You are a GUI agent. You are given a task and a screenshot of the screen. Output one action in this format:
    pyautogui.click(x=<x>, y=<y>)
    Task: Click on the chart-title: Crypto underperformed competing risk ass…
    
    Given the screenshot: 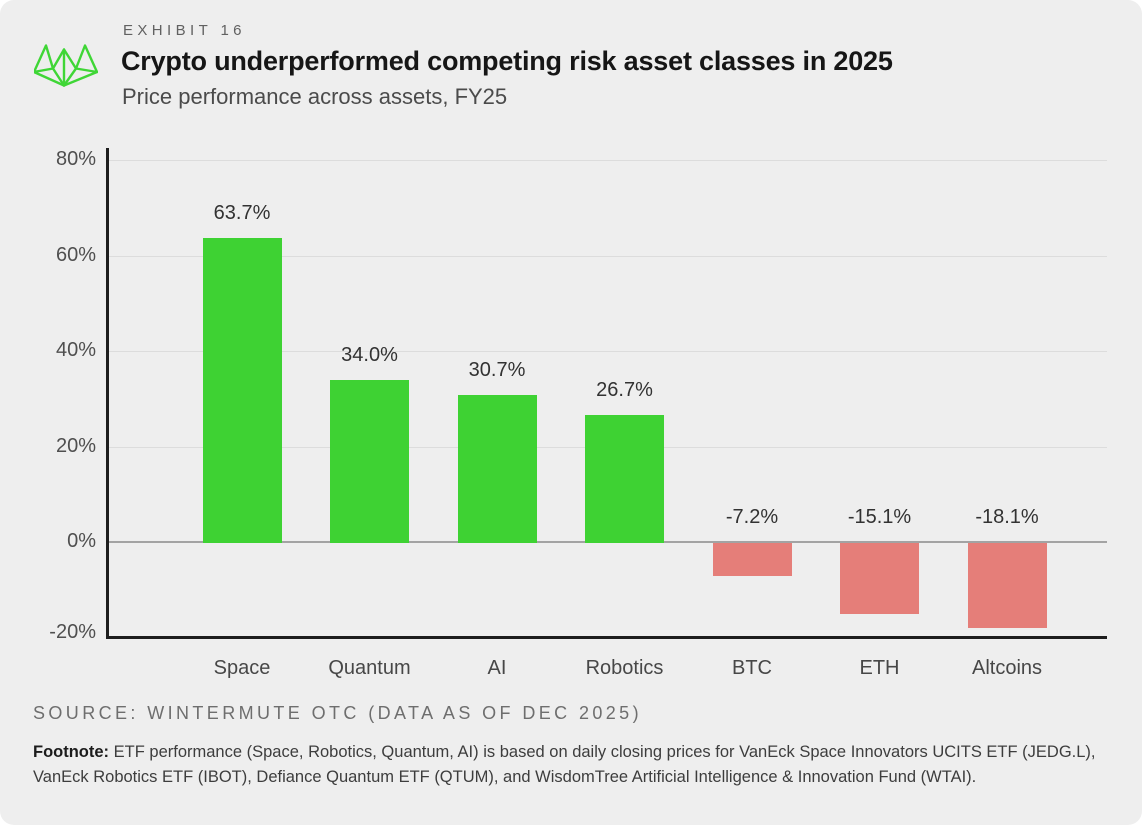 What is the action you would take?
    pyautogui.click(x=507, y=61)
    